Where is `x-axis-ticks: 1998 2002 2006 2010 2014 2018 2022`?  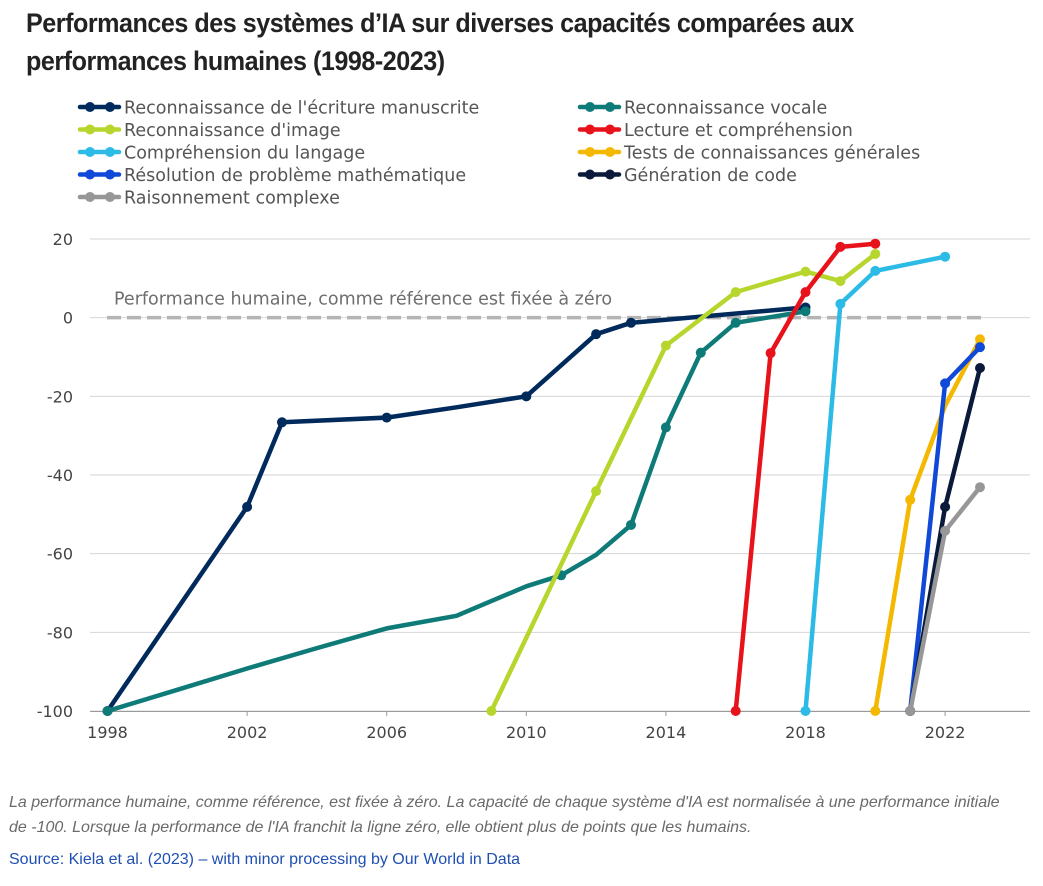 x-axis-ticks: 1998 2002 2006 2010 2014 2018 2022 is located at coordinates (526, 726).